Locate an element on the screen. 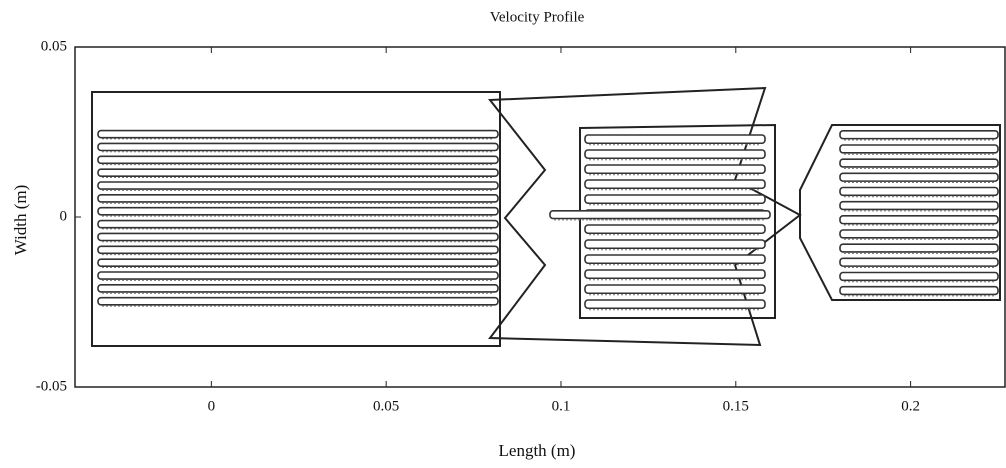 The width and height of the screenshot is (1006, 468). x-tick-label: 0.05 is located at coordinates (386, 406).